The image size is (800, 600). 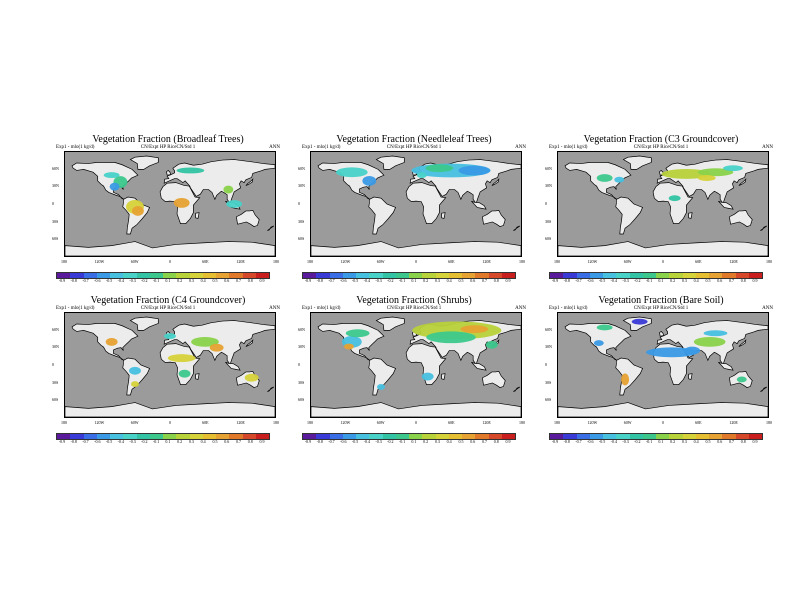 I want to click on colorbar-tick-label: 0.9, so click(x=262, y=441).